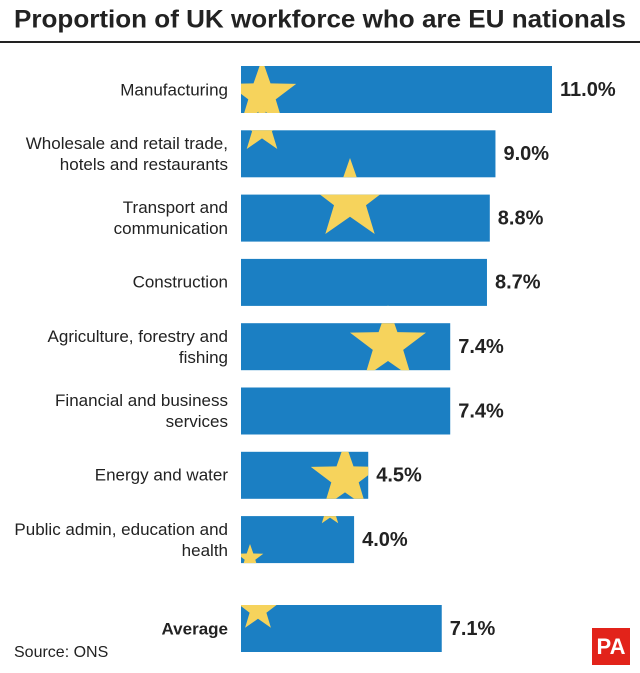 The width and height of the screenshot is (640, 673). What do you see at coordinates (174, 89) in the screenshot?
I see `category-label: Manufacturing` at bounding box center [174, 89].